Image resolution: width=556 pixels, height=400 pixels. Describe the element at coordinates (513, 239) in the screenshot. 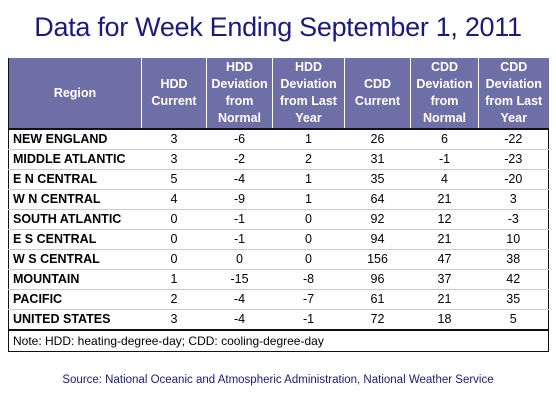

I see `value-cell: 10` at that location.